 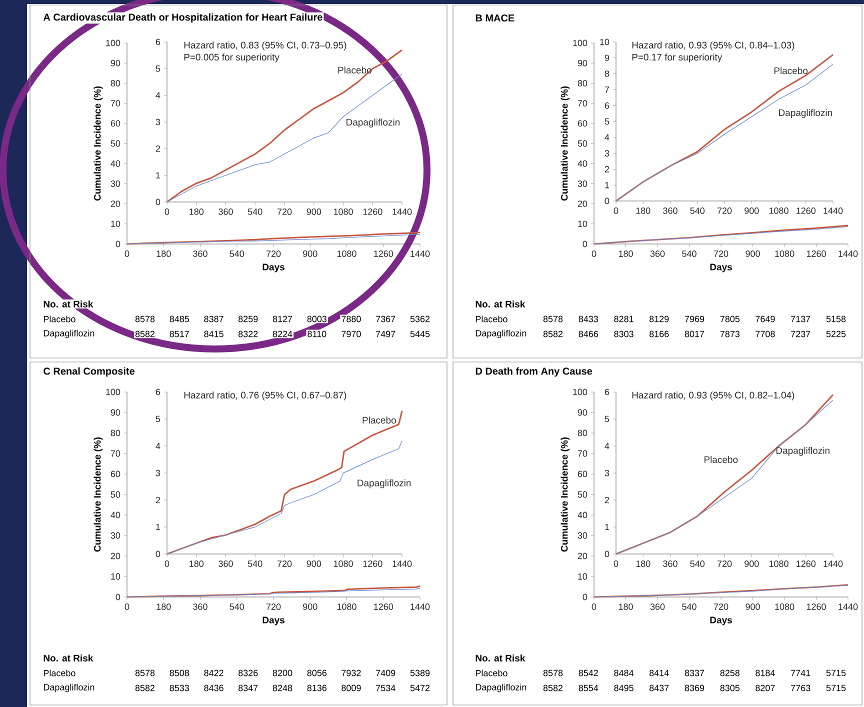 I want to click on text: 8322, so click(x=248, y=334).